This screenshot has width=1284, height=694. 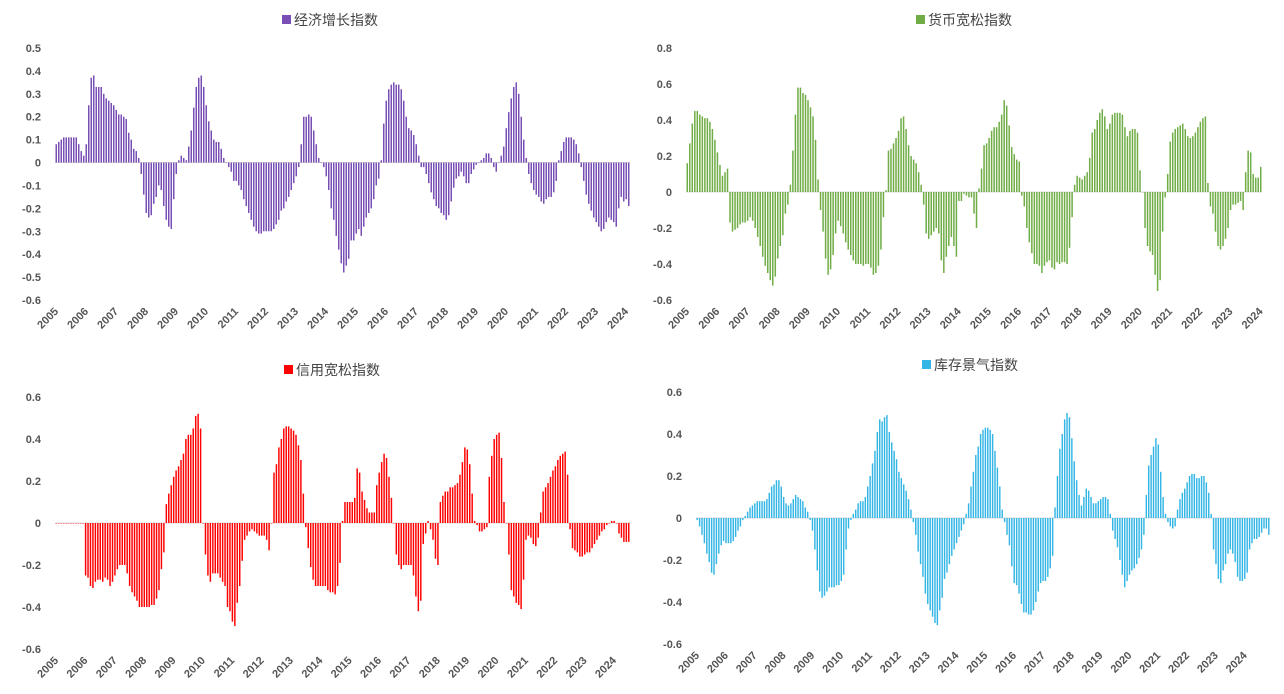 What do you see at coordinates (78, 319) in the screenshot?
I see `x-tick-label: 2006` at bounding box center [78, 319].